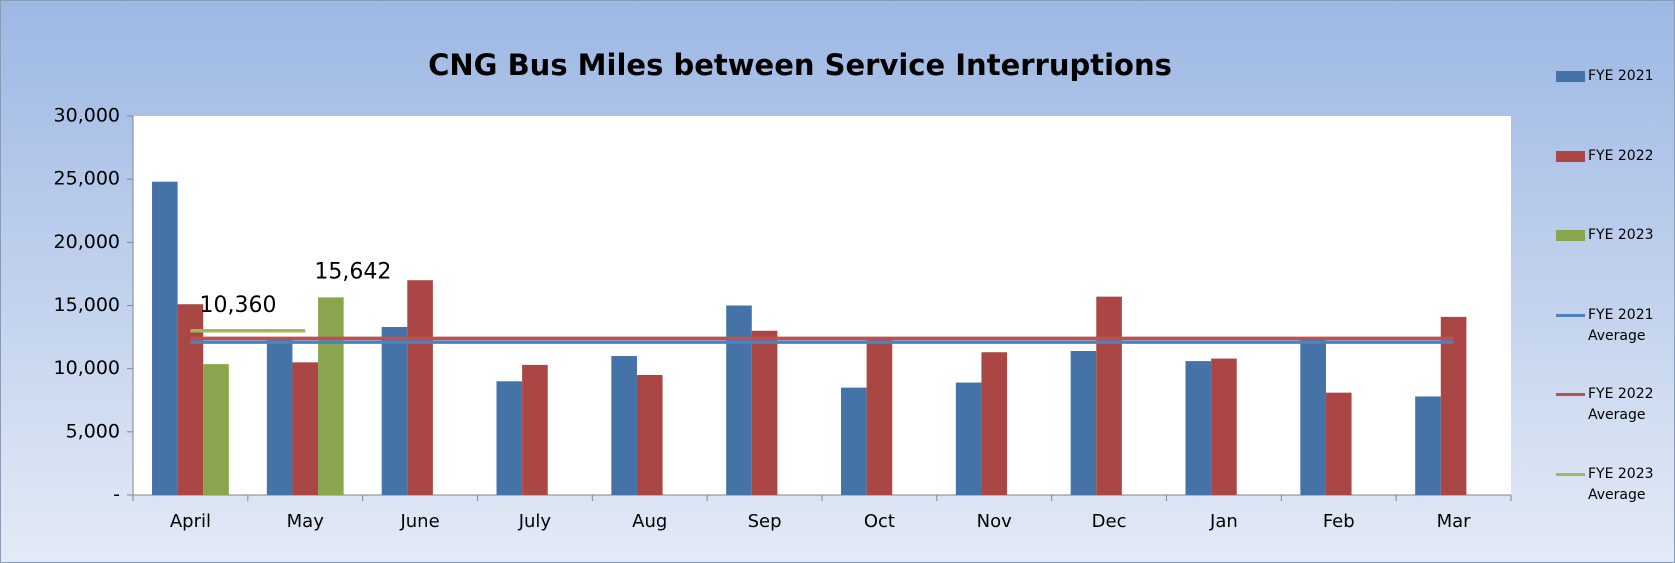  I want to click on legend-label: FYE 2023 Average, so click(1621, 484).